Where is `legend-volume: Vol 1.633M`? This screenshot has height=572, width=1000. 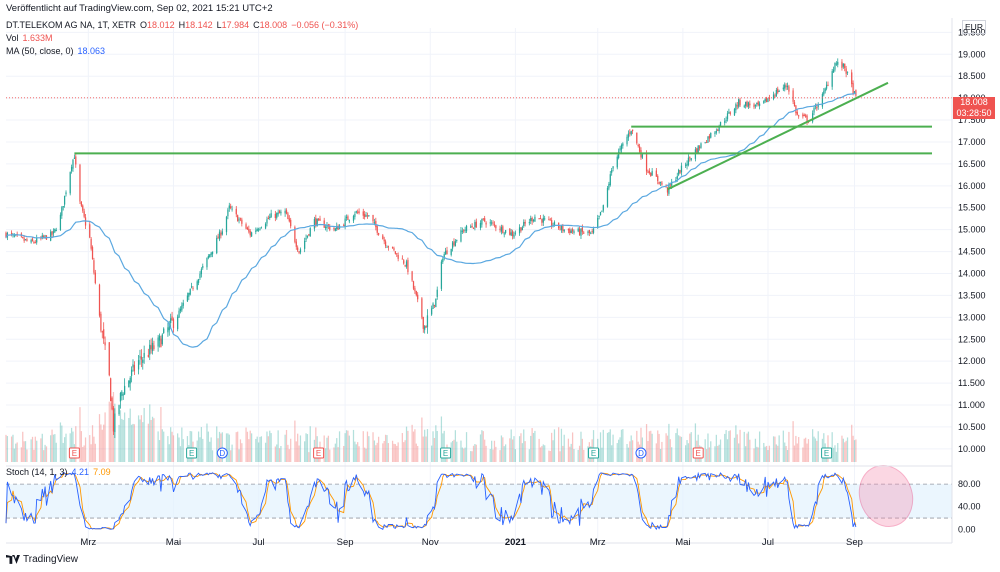
legend-volume: Vol 1.633M is located at coordinates (29, 38).